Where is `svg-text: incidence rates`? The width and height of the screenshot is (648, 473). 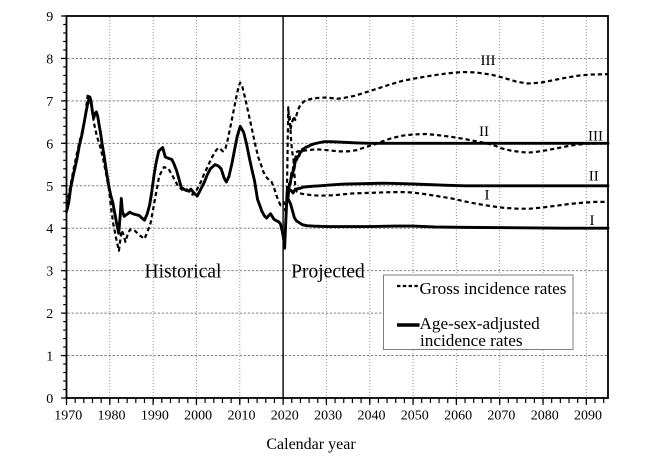 svg-text: incidence rates is located at coordinates (471, 340).